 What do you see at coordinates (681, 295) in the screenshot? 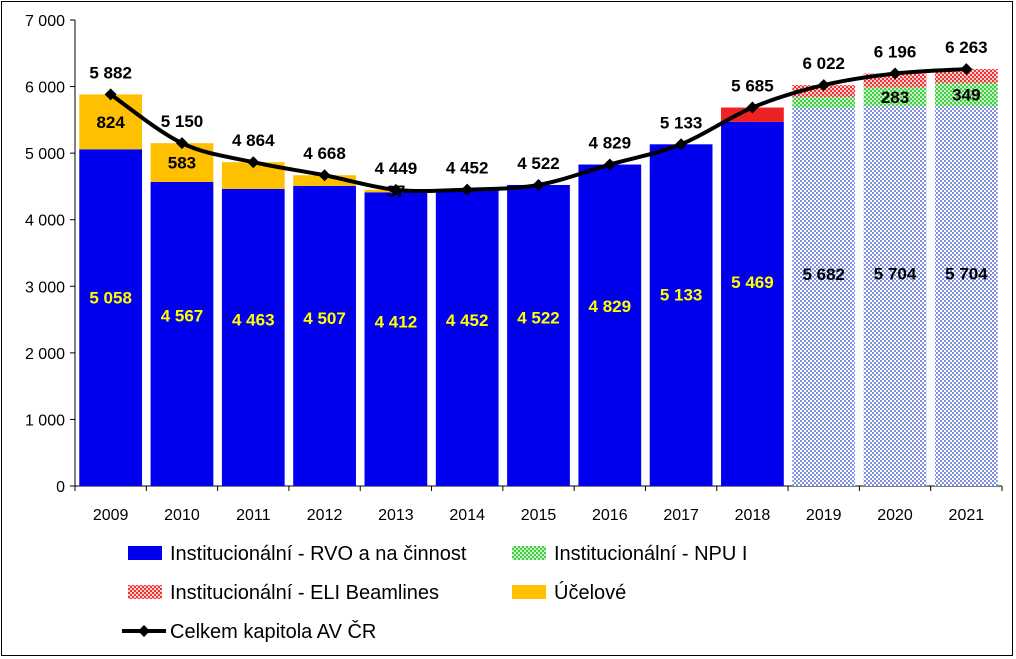
I see `bar-value-label: 5 133` at bounding box center [681, 295].